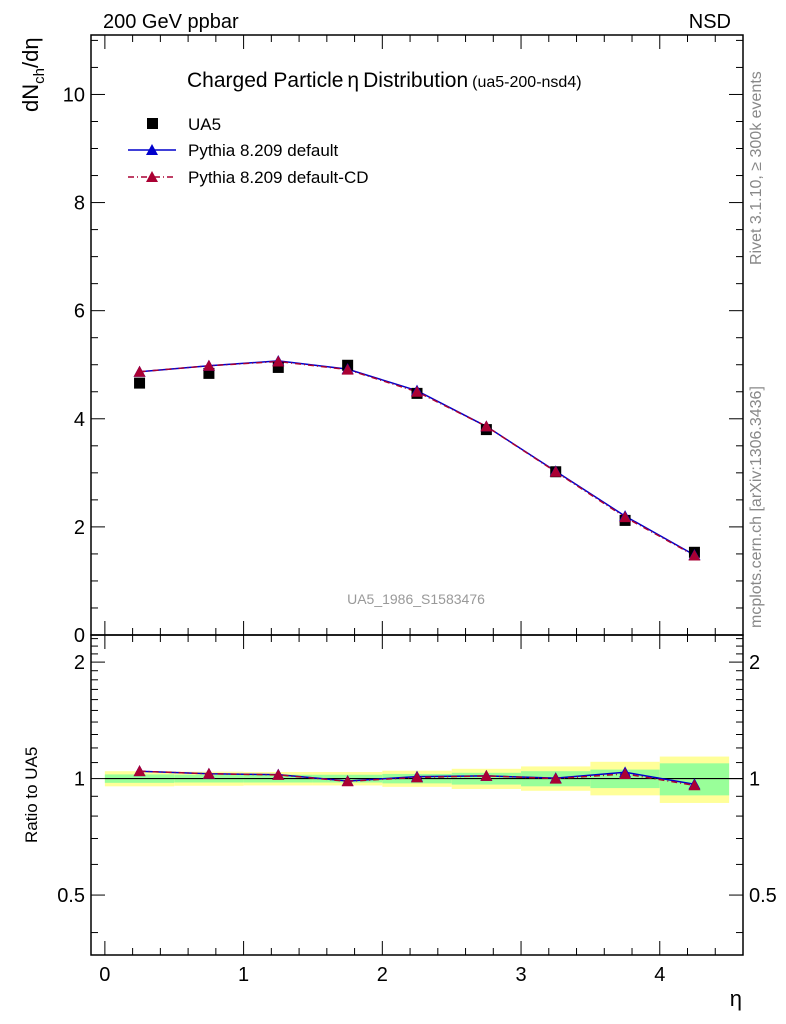 Image resolution: width=786 pixels, height=1024 pixels. I want to click on header-left: 200 GeV ppbar, so click(171, 22).